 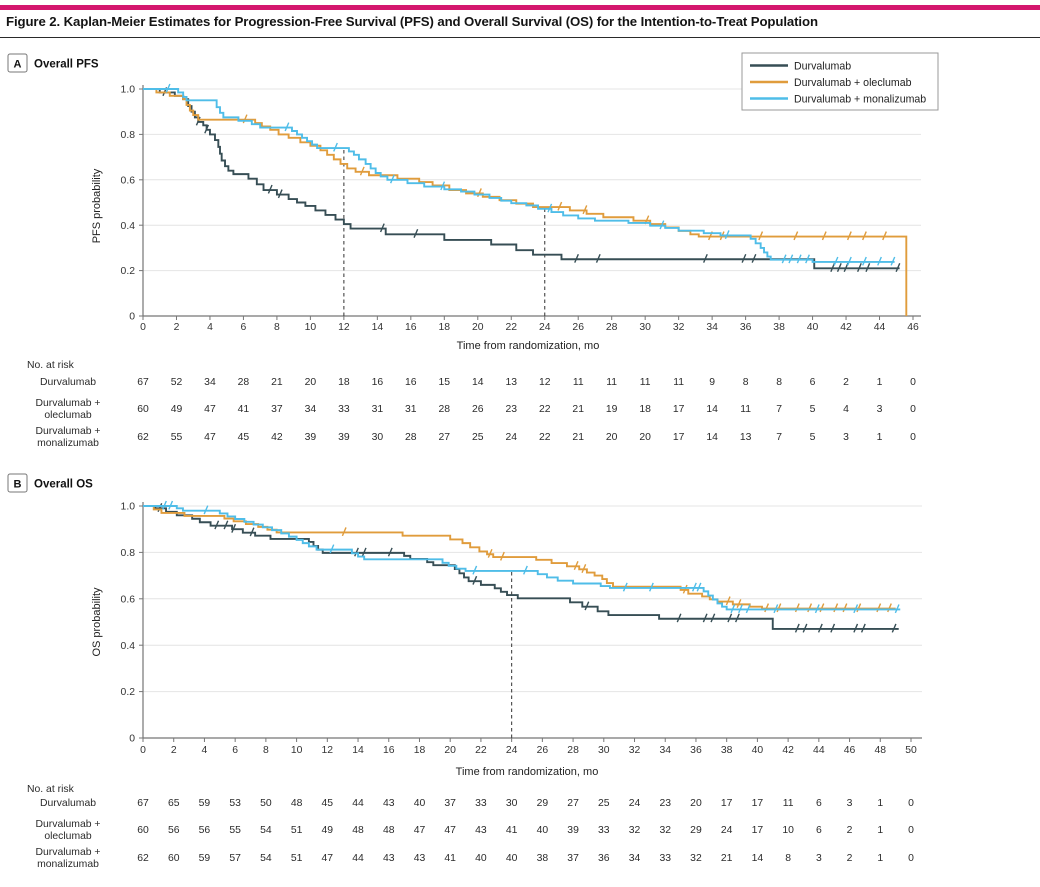 I want to click on risk-count: 11, so click(x=578, y=382).